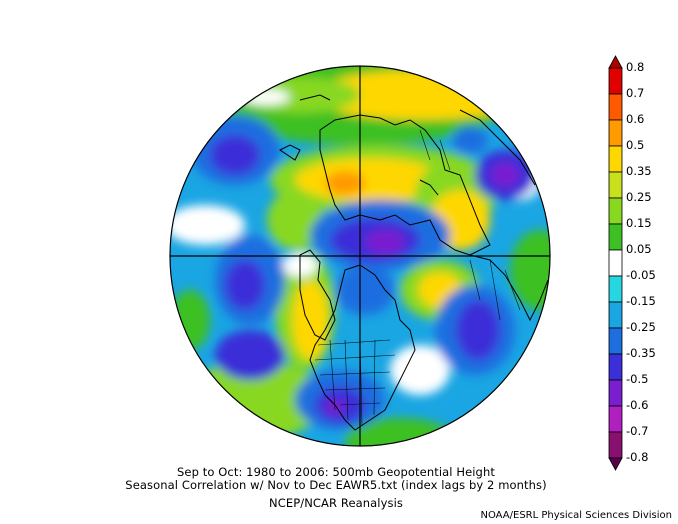  What do you see at coordinates (637, 379) in the screenshot?
I see `colorbar-tick-label: -0.5` at bounding box center [637, 379].